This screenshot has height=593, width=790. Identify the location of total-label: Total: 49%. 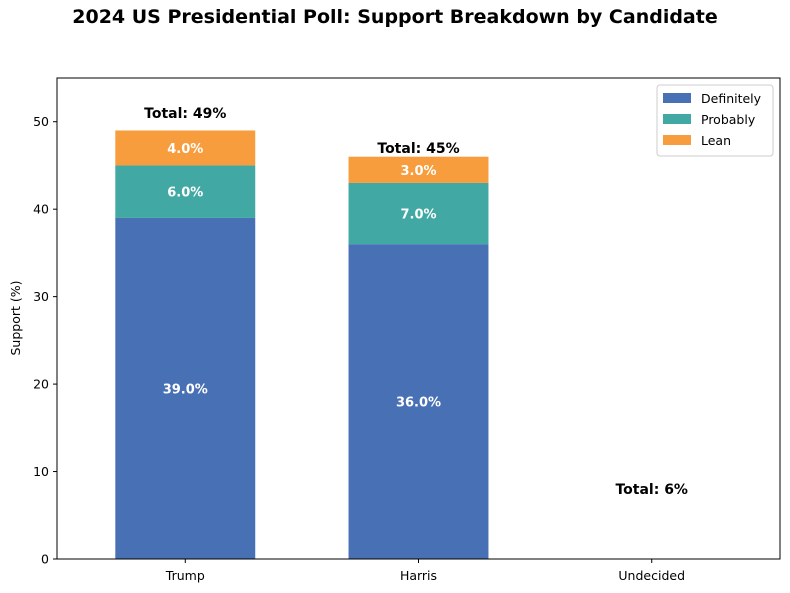
(185, 114).